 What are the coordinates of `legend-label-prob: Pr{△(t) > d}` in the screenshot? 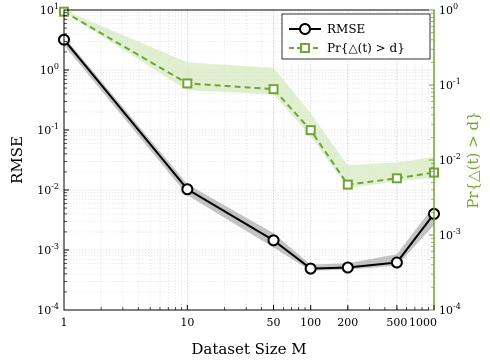 It's located at (366, 48).